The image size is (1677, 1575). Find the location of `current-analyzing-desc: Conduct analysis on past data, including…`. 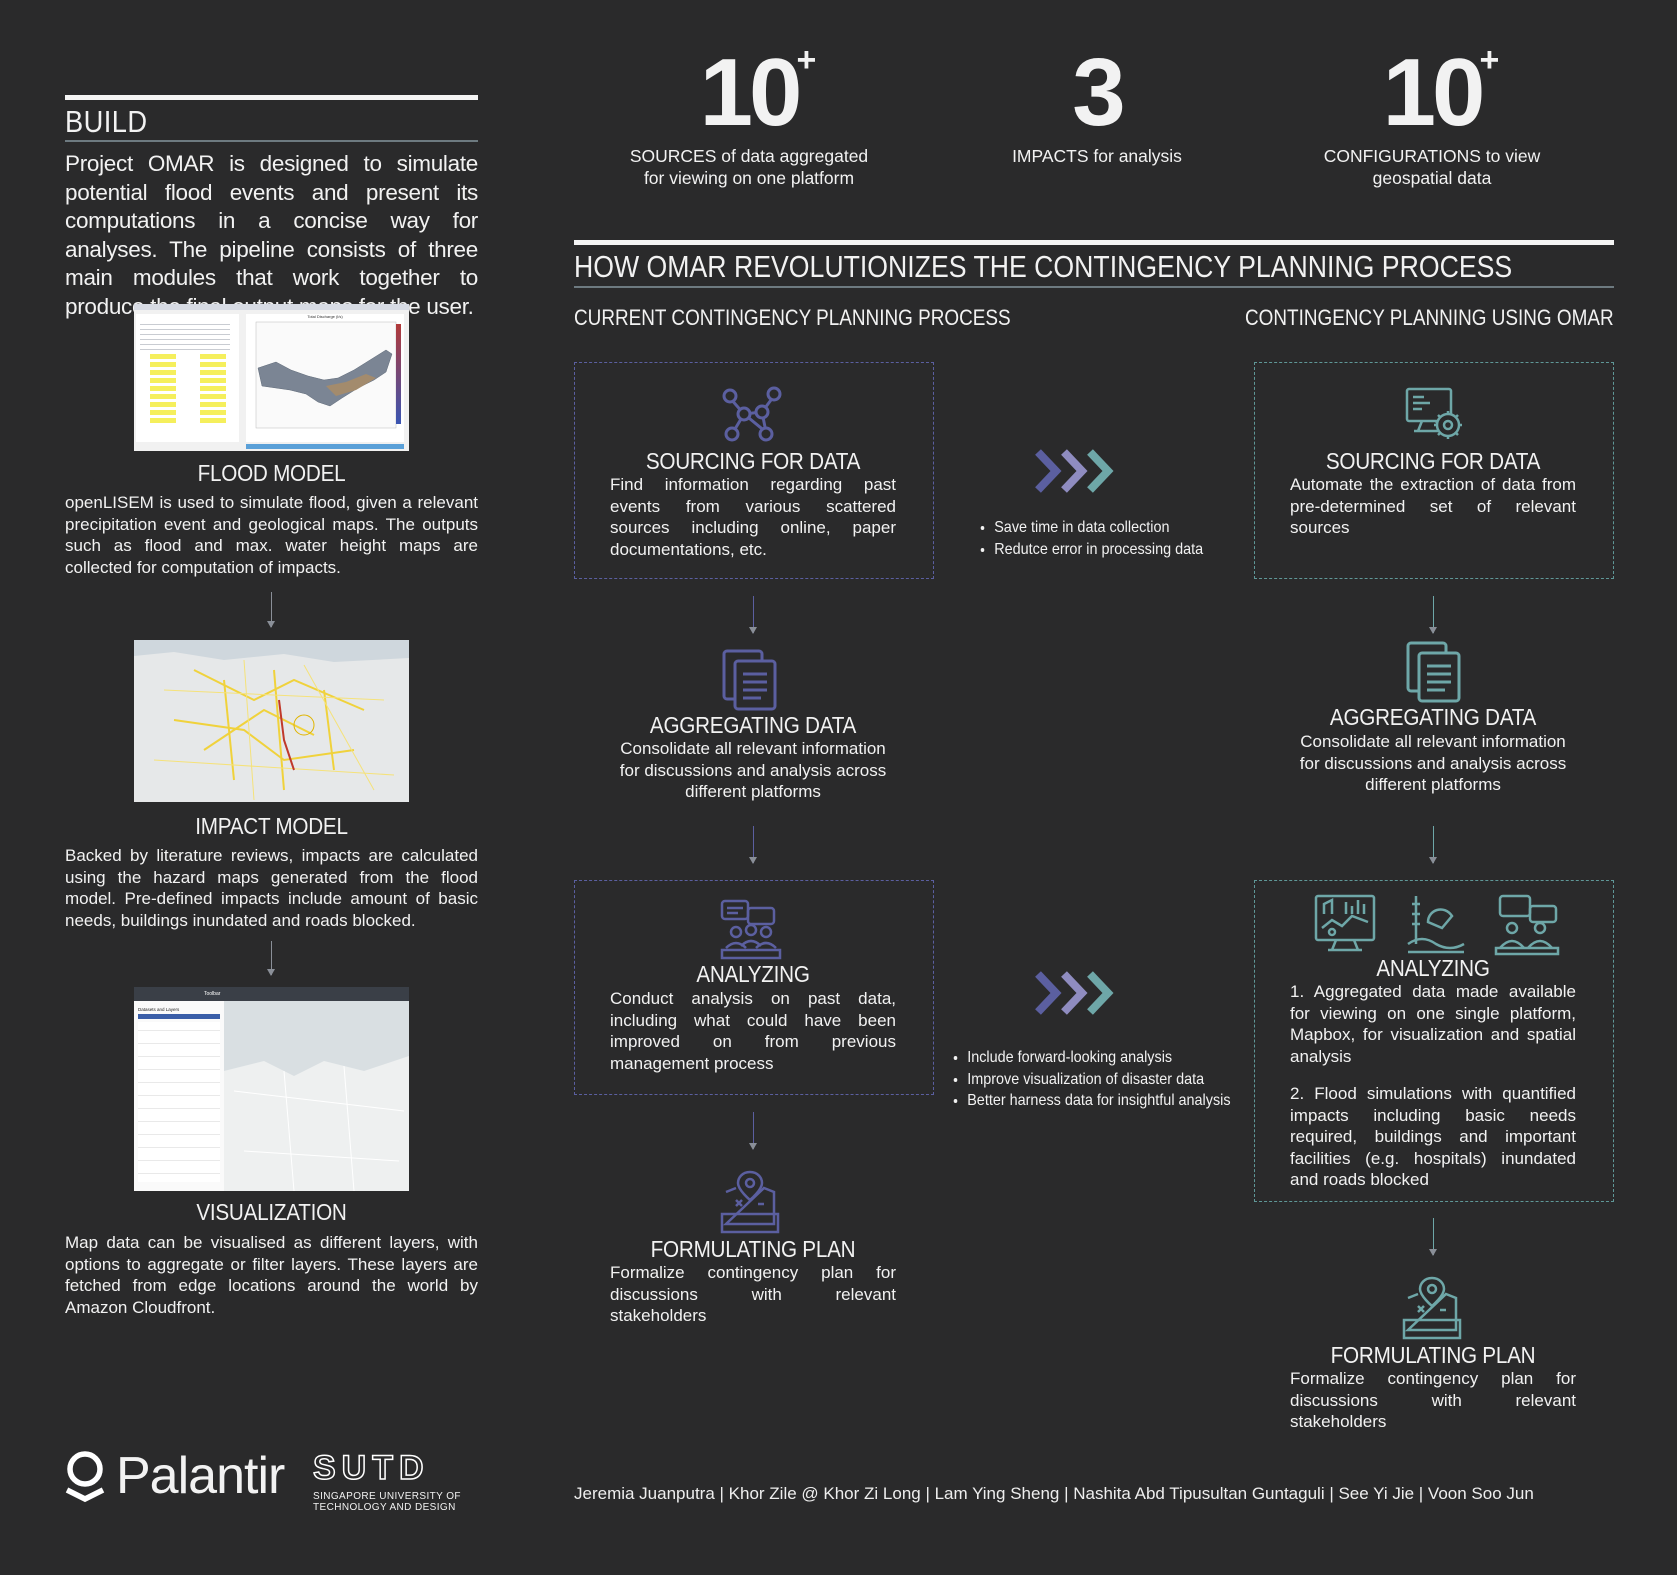

current-analyzing-desc: Conduct analysis on past data, including… is located at coordinates (753, 1031).